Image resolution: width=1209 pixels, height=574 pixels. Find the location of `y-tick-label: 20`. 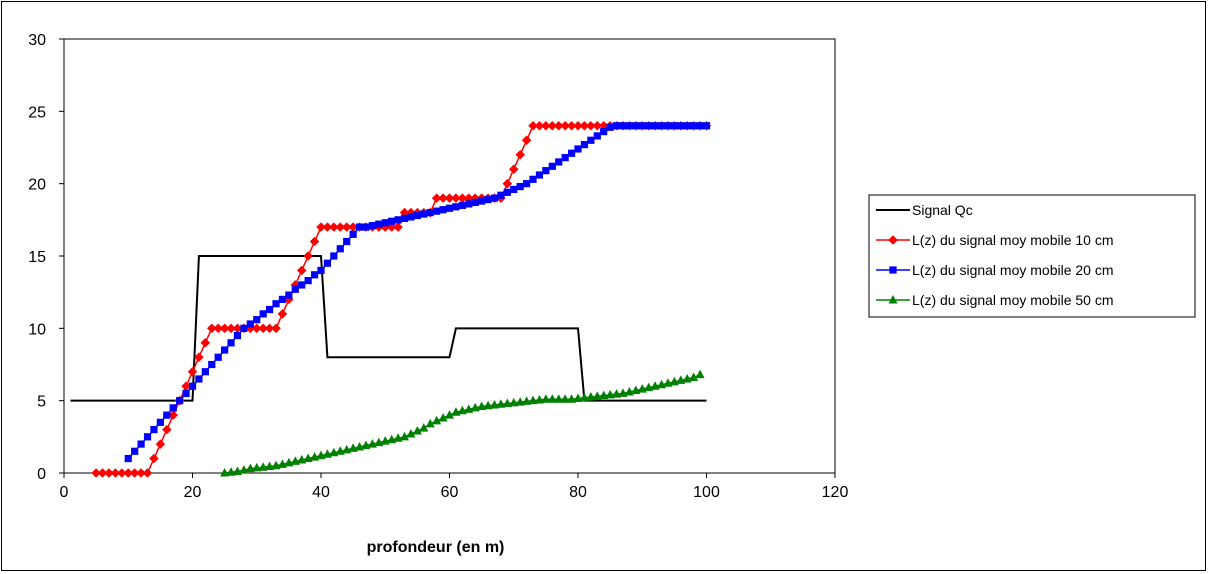

y-tick-label: 20 is located at coordinates (37, 185).